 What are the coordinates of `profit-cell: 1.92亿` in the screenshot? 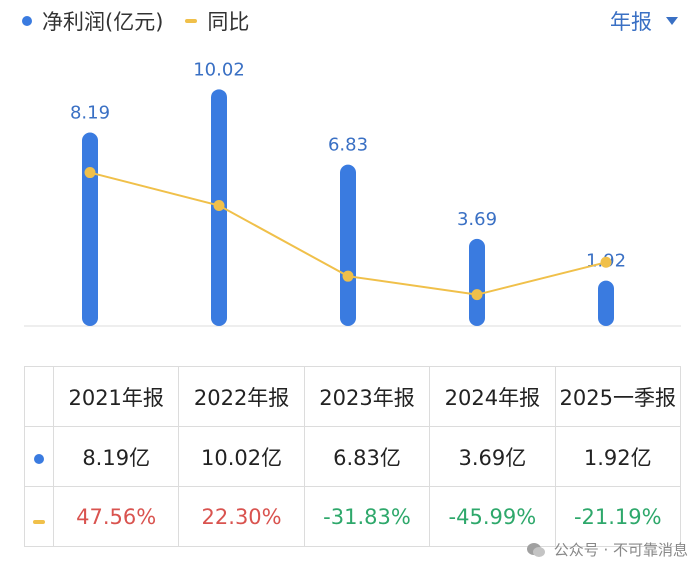 It's located at (618, 456).